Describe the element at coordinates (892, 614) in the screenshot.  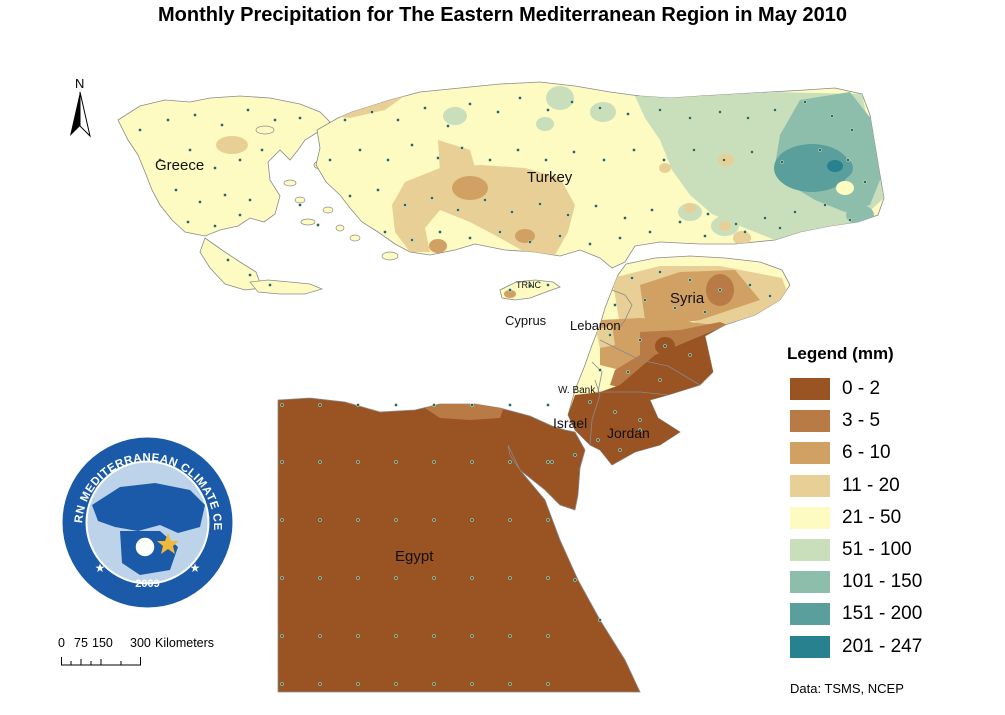
I see `legend-item: 151 - 200` at that location.